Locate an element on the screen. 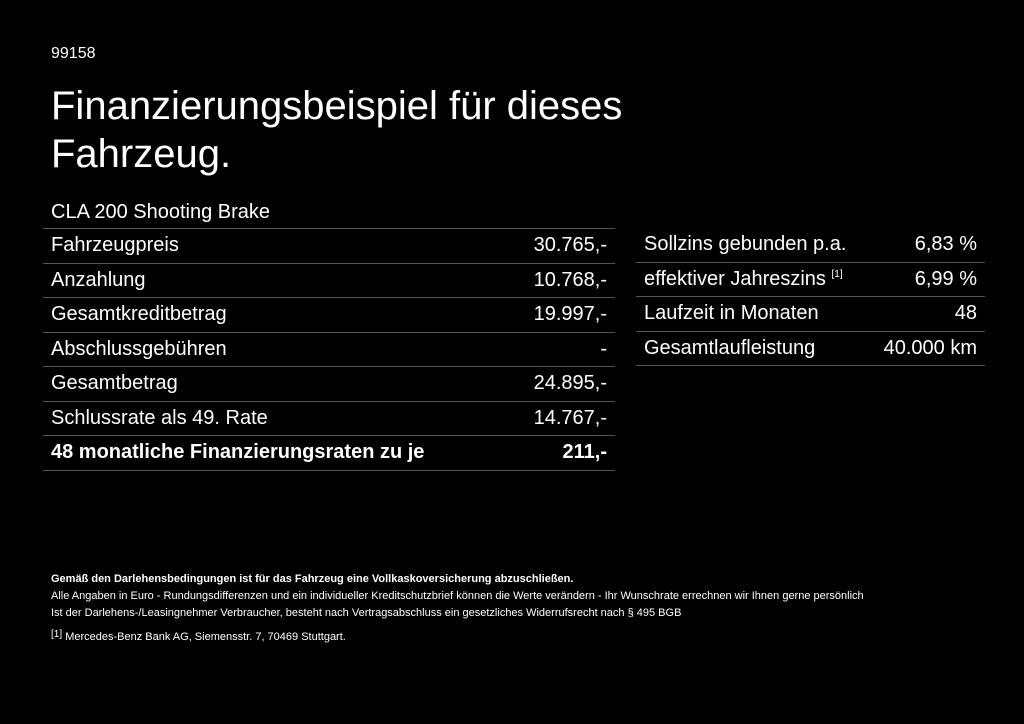  row-value: 24.895,- is located at coordinates (561, 384).